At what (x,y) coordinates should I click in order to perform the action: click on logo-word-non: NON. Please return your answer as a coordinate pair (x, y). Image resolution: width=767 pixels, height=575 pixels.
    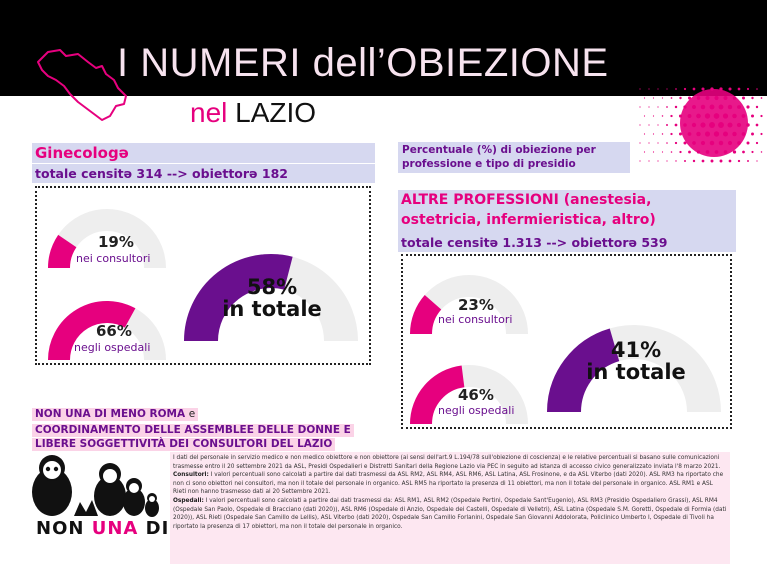
    Looking at the image, I should click on (60, 528).